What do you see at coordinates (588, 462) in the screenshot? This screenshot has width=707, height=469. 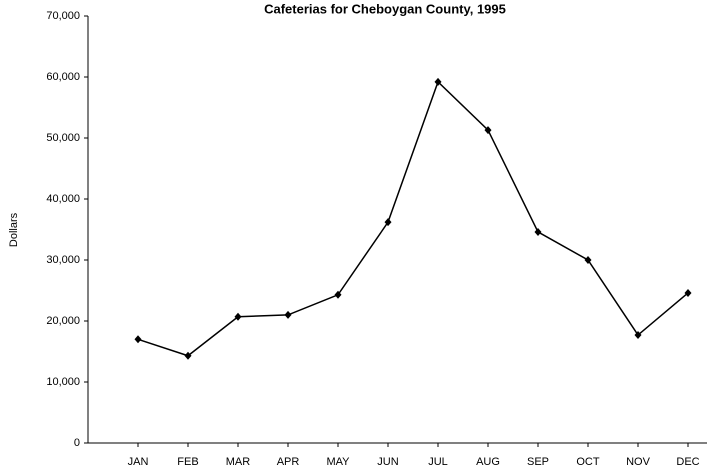 I see `x-tick-label: OCT` at bounding box center [588, 462].